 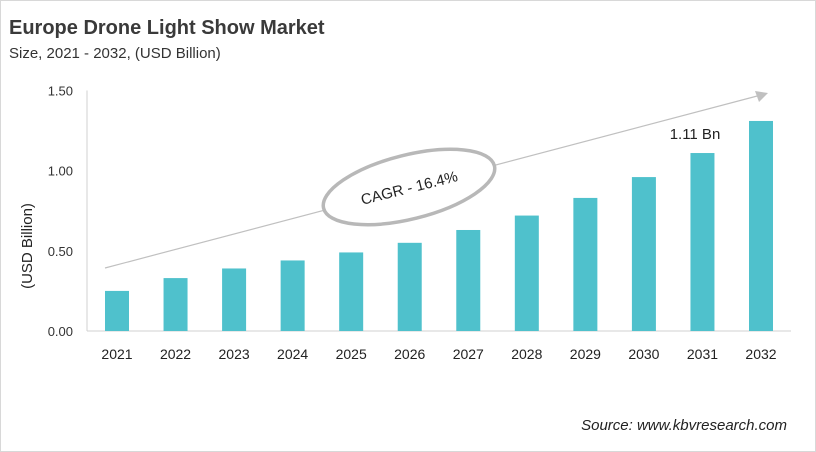 I want to click on x-tick-label: 2024, so click(x=292, y=354).